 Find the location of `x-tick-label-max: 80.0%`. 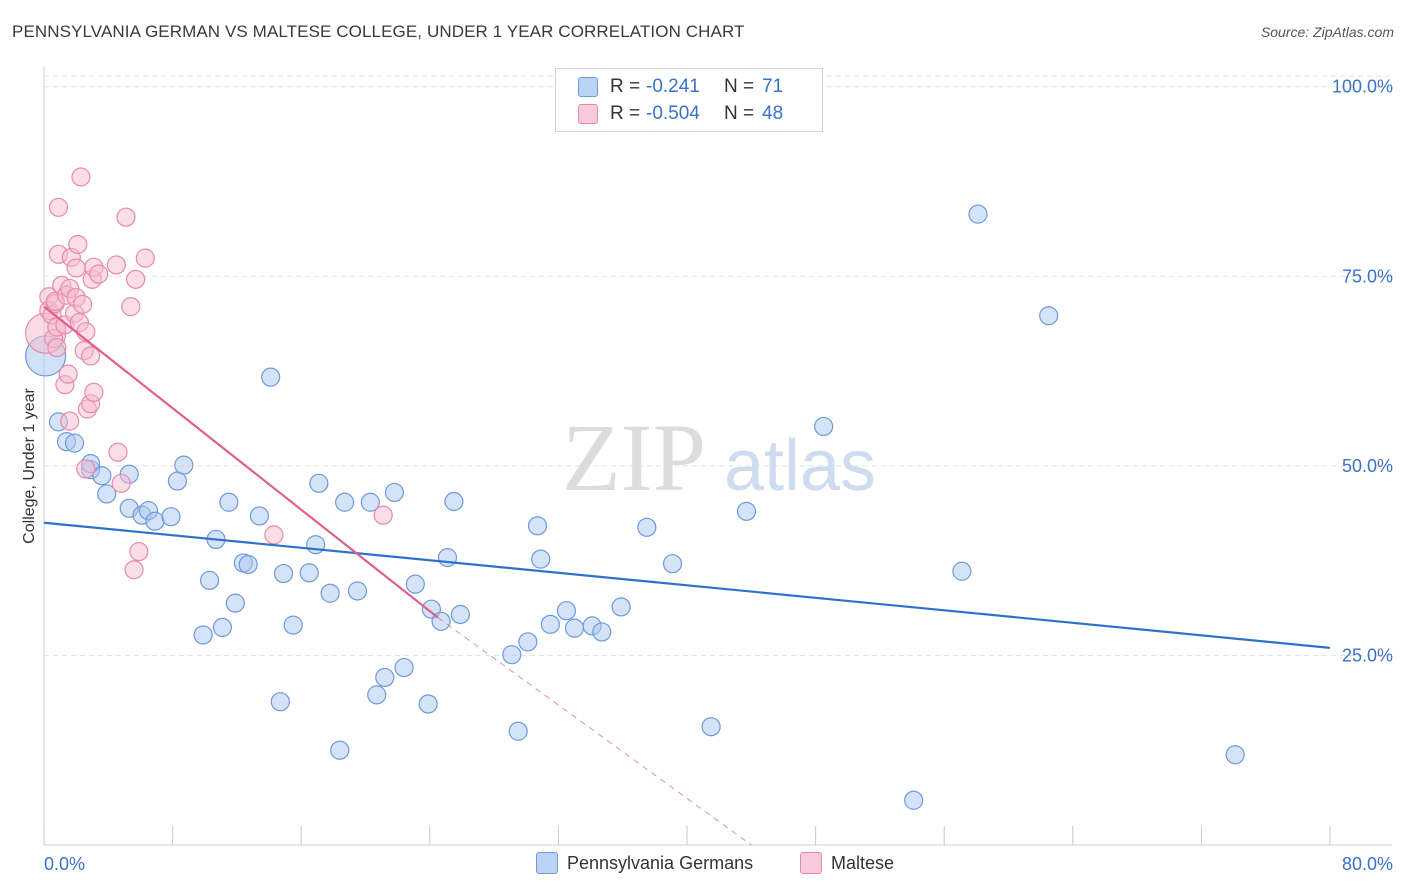

x-tick-label-max: 80.0% is located at coordinates (1367, 864).